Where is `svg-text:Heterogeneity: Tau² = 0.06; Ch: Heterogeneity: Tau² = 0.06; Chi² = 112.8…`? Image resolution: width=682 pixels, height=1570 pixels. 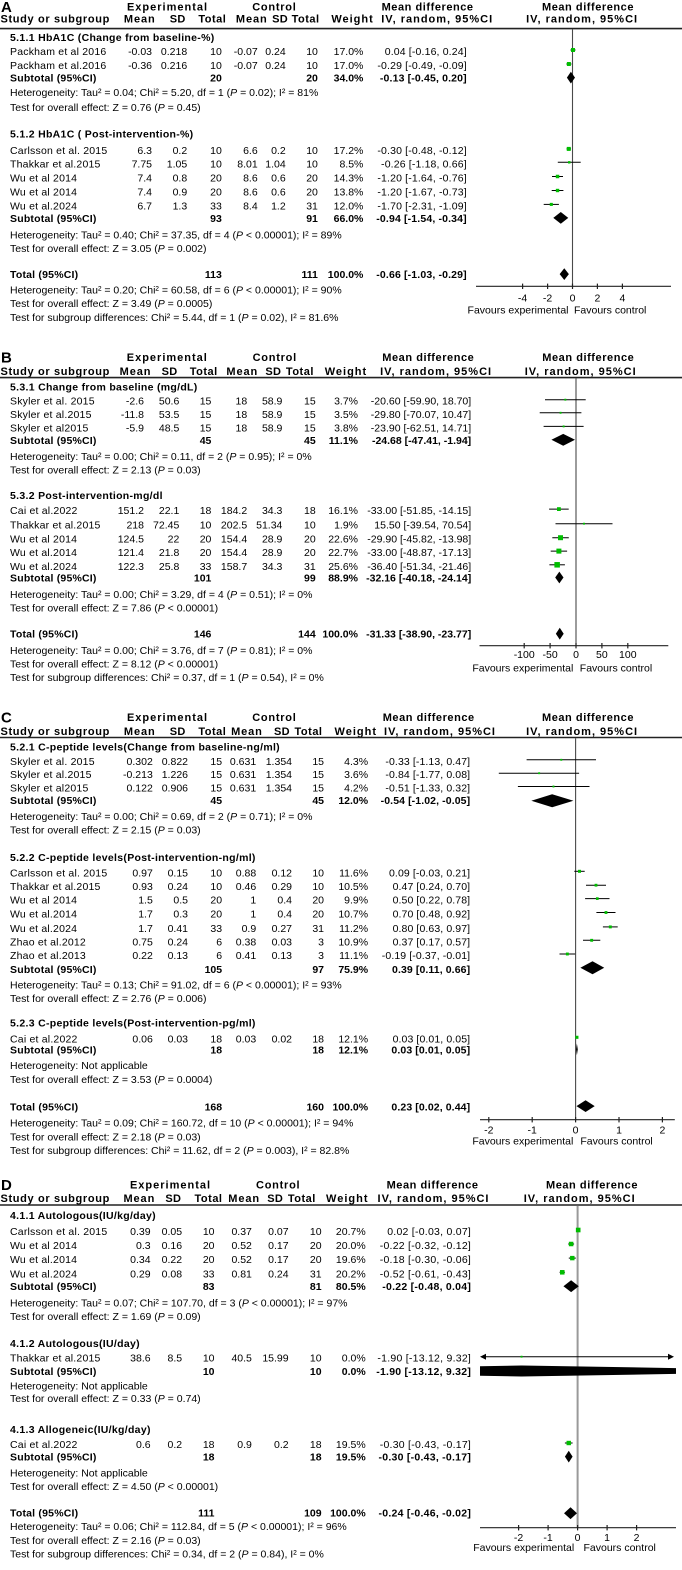 svg-text:Heterogeneity: Tau² = 0.06; Ch: Heterogeneity: Tau² = 0.06; Chi² = 112.8… is located at coordinates (178, 1527).